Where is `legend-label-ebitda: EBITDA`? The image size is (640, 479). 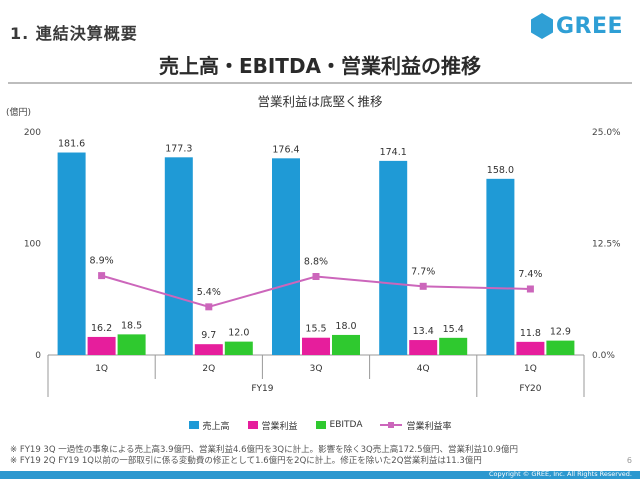 legend-label-ebitda: EBITDA is located at coordinates (346, 425).